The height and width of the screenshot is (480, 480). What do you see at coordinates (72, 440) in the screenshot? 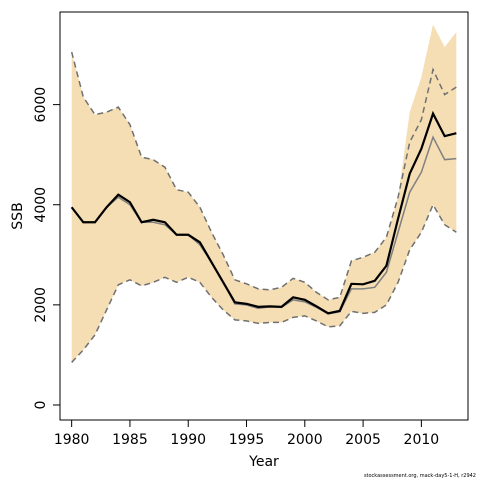
I see `x-tick-label: 1980` at bounding box center [72, 440].